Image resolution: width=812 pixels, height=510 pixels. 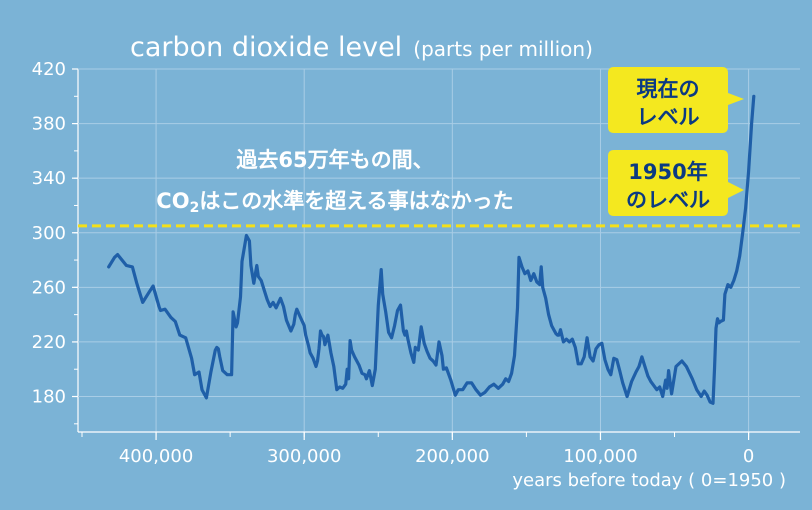 I want to click on chart-title-group: carbon dioxide level (parts per million), so click(x=361, y=47).